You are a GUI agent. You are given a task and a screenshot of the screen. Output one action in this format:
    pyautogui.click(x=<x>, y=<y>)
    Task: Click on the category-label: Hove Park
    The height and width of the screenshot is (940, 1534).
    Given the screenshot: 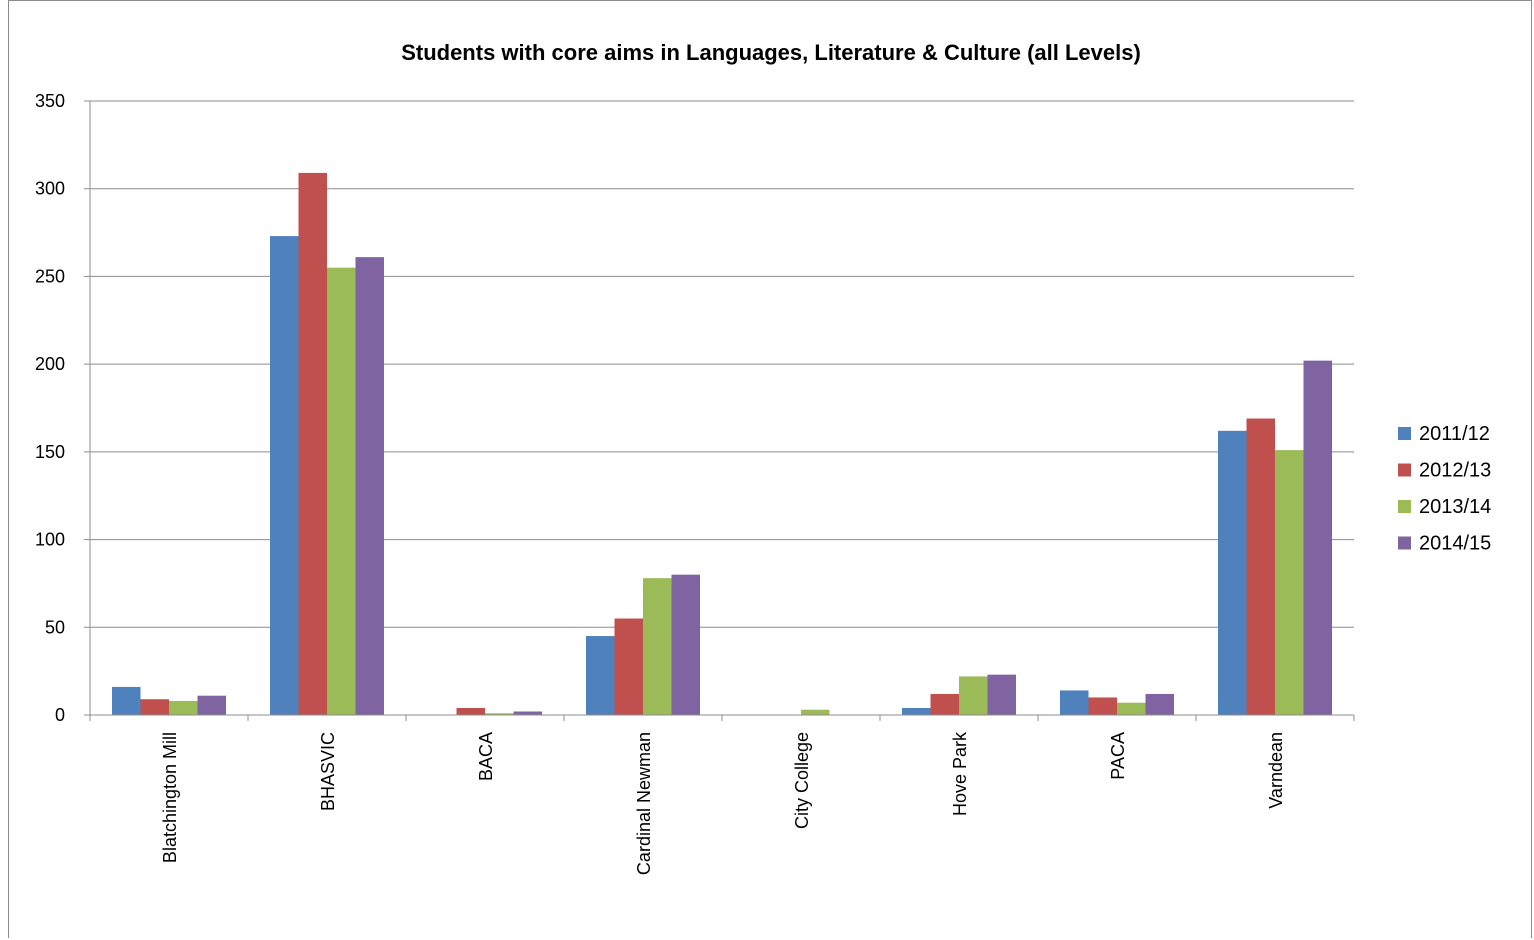 What is the action you would take?
    pyautogui.click(x=960, y=773)
    